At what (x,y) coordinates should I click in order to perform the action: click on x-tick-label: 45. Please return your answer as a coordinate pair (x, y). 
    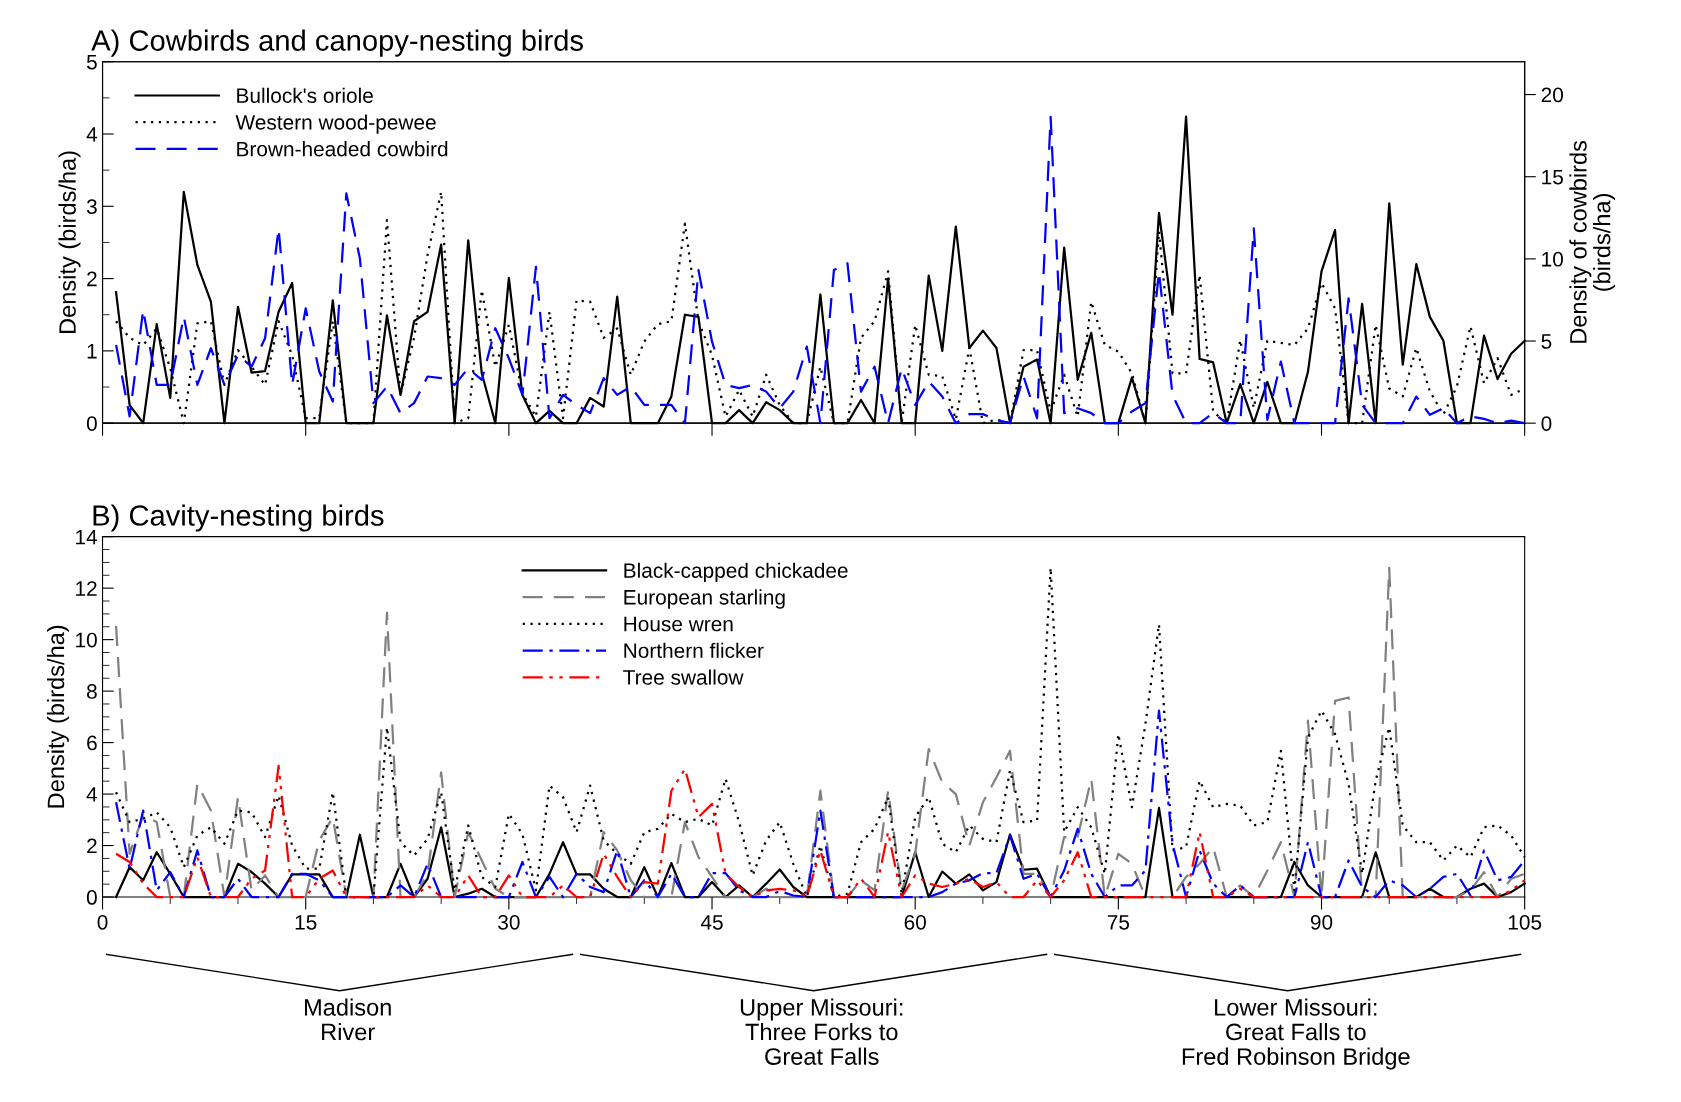
    Looking at the image, I should click on (711, 922).